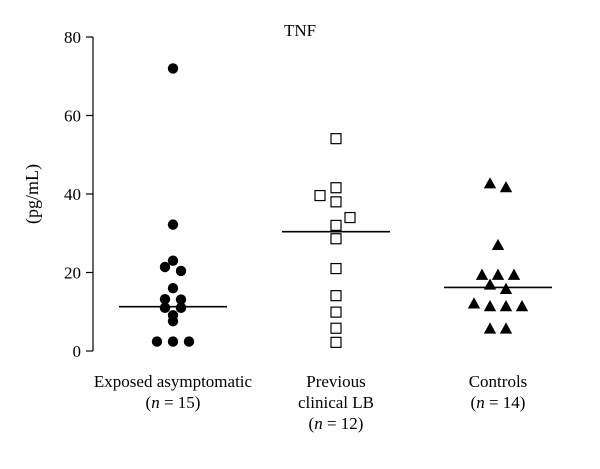 This screenshot has width=600, height=469. Describe the element at coordinates (336, 423) in the screenshot. I see `category-n-label: (n = 12)` at that location.